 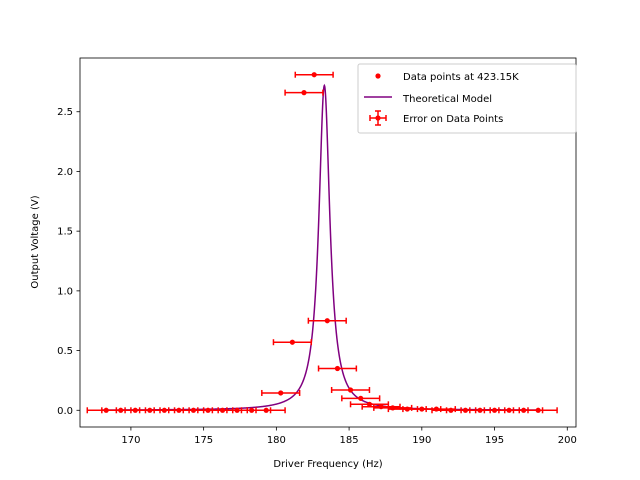 I want to click on x-axis-label: Driver Frequency (Hz), so click(x=327, y=464).